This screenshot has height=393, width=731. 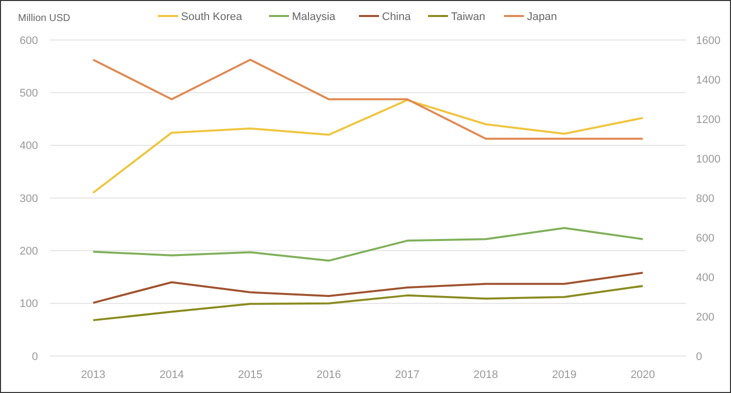 I want to click on legend-label: Taiwan, so click(x=468, y=16).